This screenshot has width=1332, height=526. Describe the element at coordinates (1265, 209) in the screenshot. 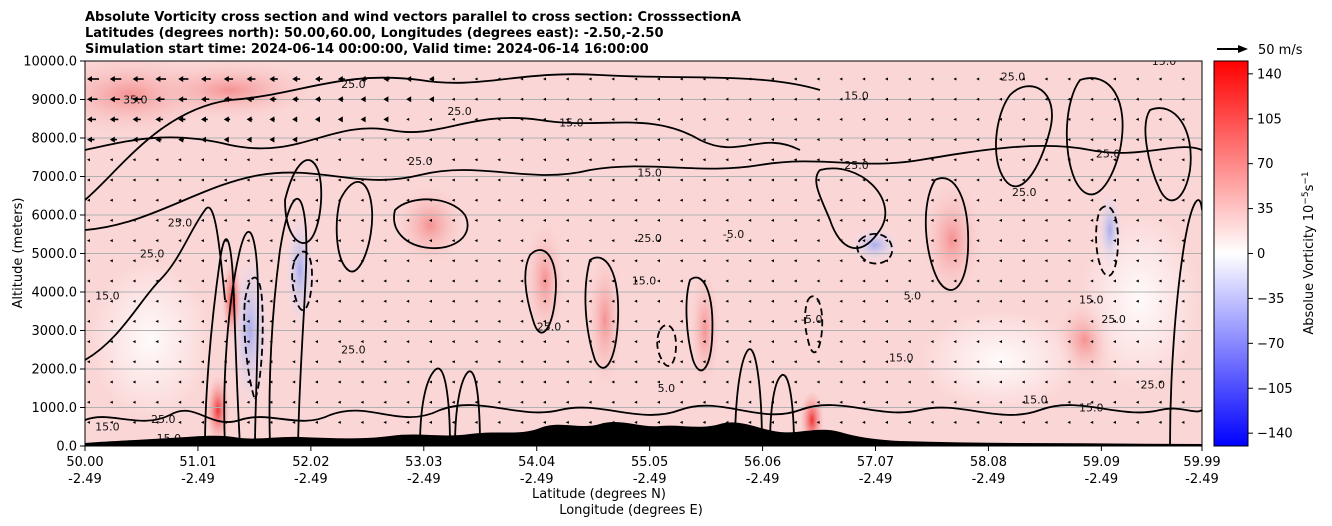

I see `colorbar-tick-label: 35` at that location.